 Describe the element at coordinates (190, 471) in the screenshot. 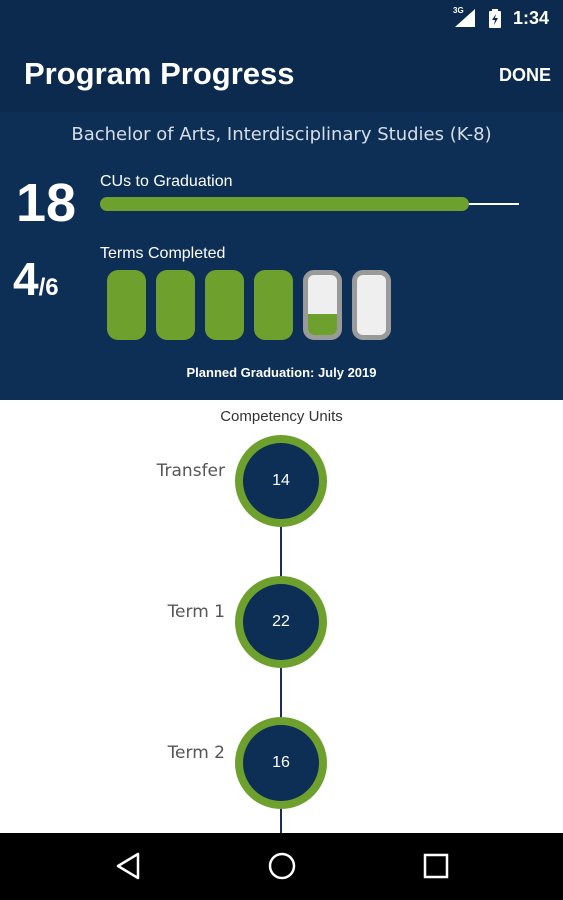

I see `node-label-transfer: Transfer` at that location.